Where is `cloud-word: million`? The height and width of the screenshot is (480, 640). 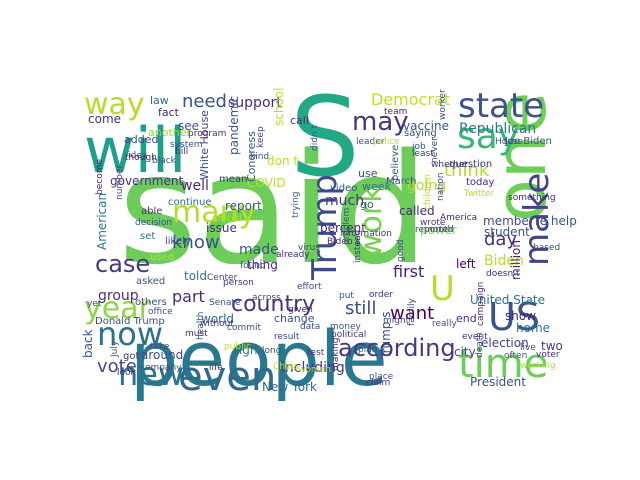
cloud-word: million is located at coordinates (516, 260).